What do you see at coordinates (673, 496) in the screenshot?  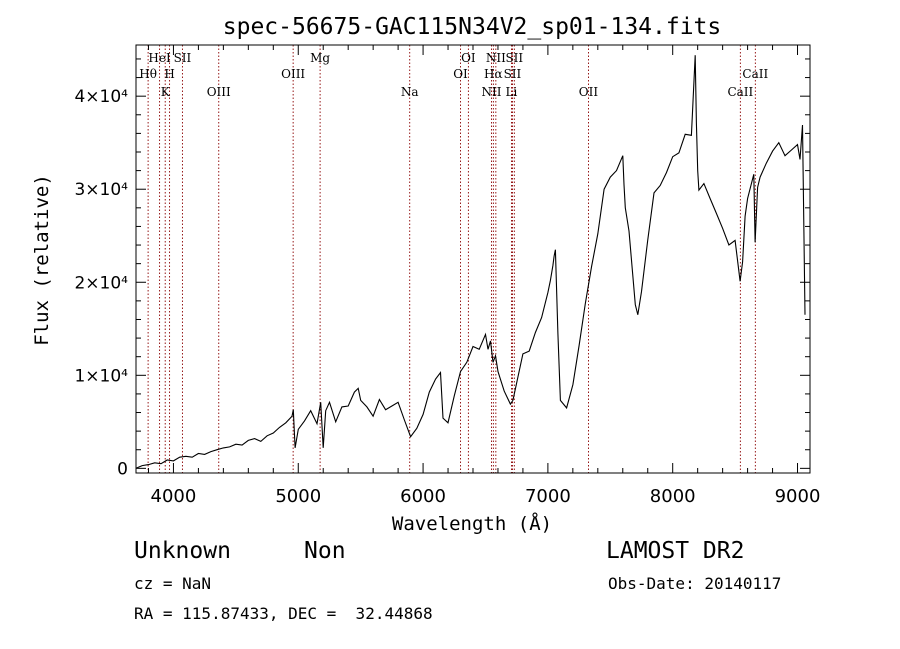 I see `x-tick-label: 8000` at bounding box center [673, 496].